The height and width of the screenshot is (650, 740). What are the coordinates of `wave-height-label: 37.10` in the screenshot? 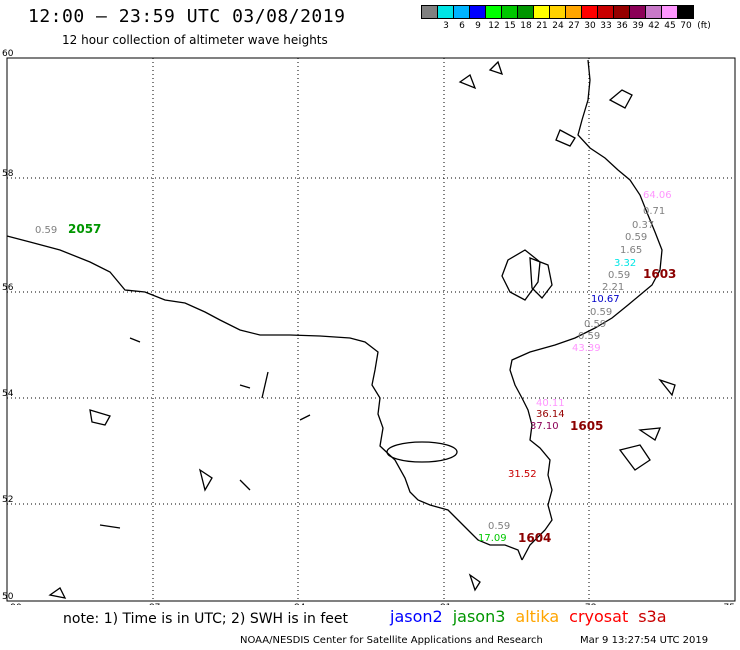 It's located at (544, 426).